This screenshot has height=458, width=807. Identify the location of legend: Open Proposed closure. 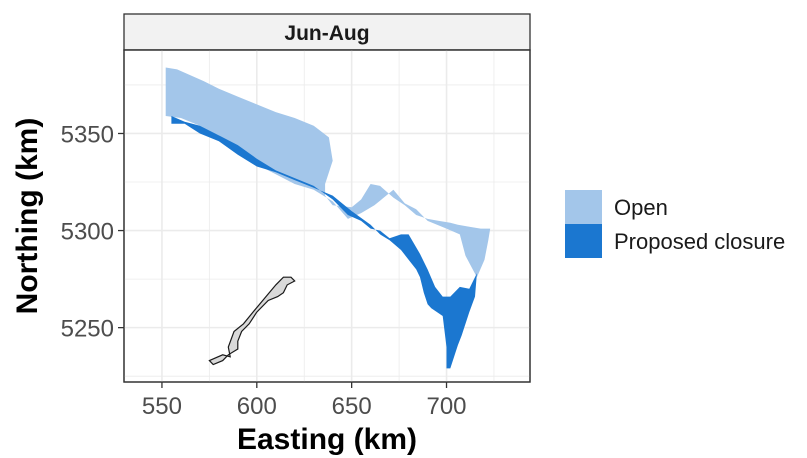
(675, 224).